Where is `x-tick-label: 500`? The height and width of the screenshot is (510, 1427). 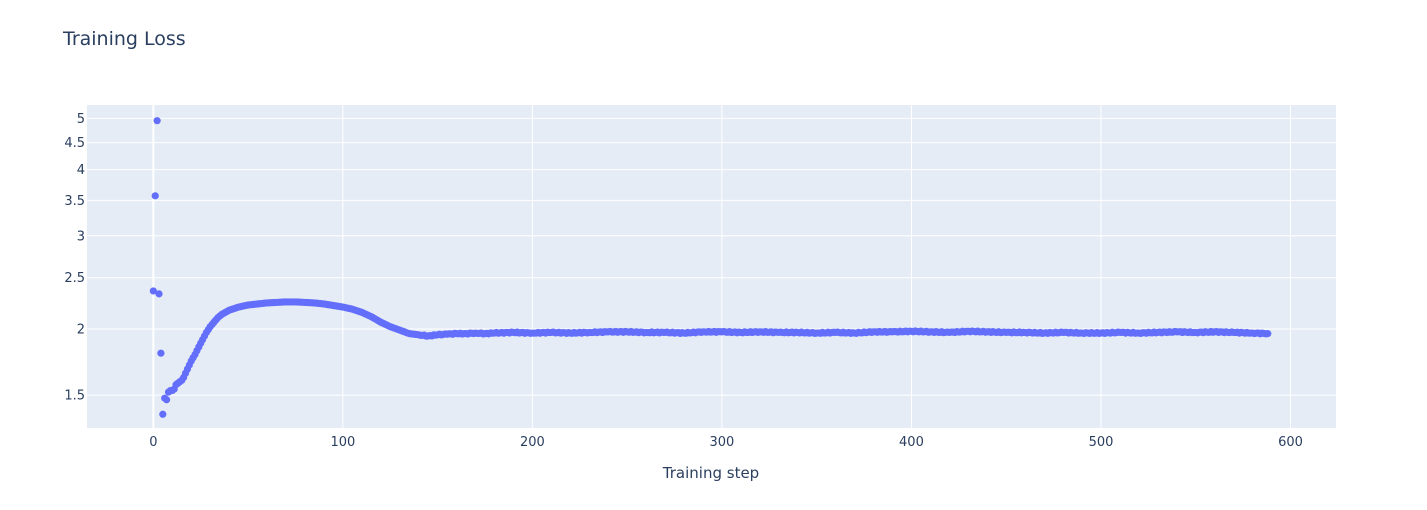
x-tick-label: 500 is located at coordinates (1101, 442).